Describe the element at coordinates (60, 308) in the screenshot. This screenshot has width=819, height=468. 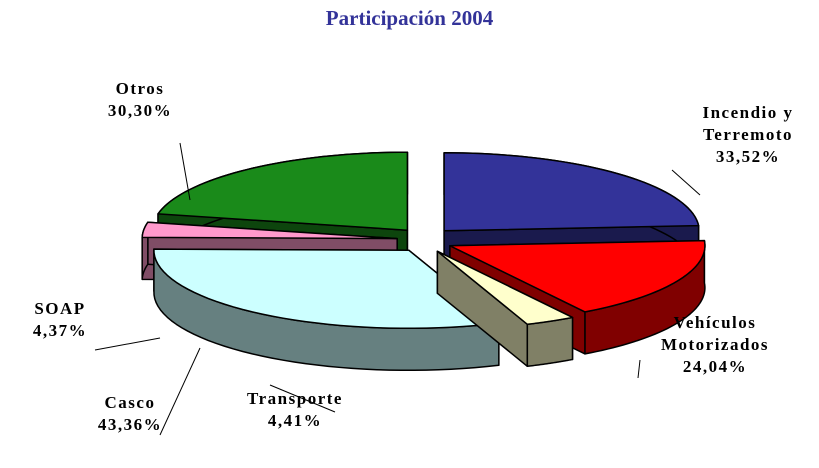
I see `category-label: SOAP` at that location.